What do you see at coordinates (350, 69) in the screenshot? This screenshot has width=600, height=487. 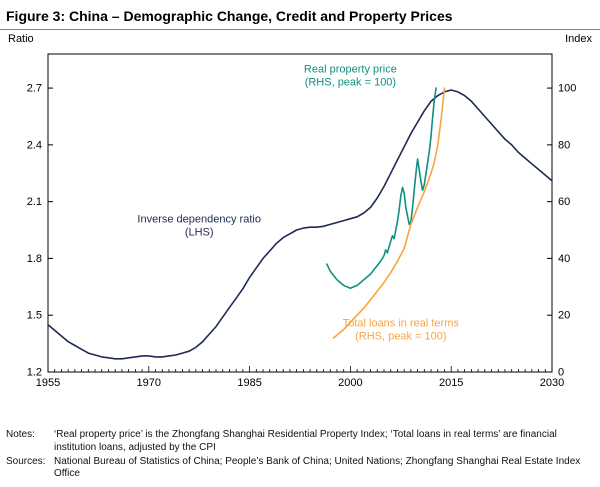 I see `real-property-price-label-line1: Real property price` at bounding box center [350, 69].